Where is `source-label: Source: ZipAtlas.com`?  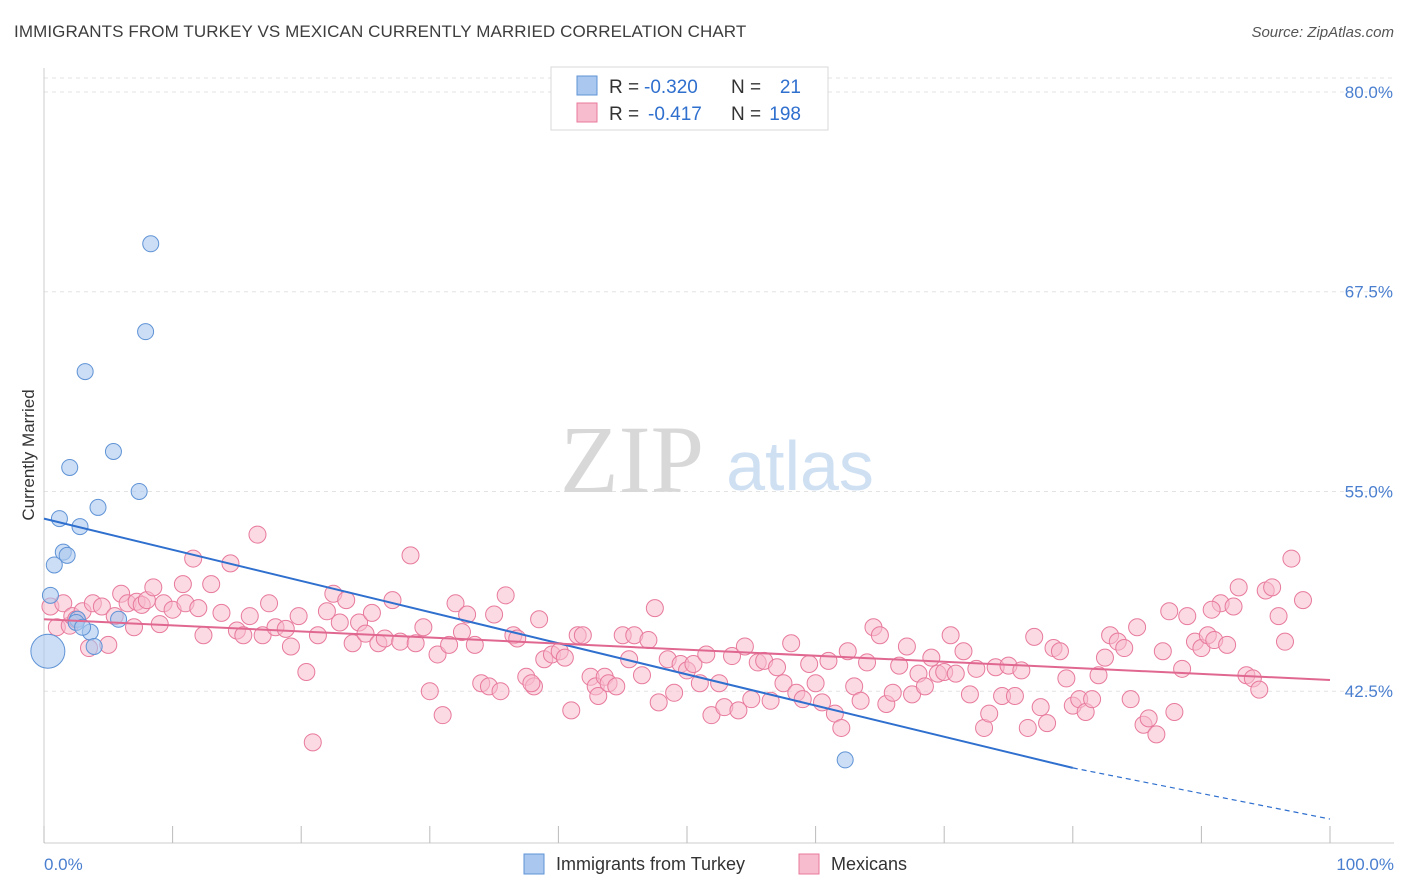
source-label: Source: ZipAtlas.com is located at coordinates (1322, 32).